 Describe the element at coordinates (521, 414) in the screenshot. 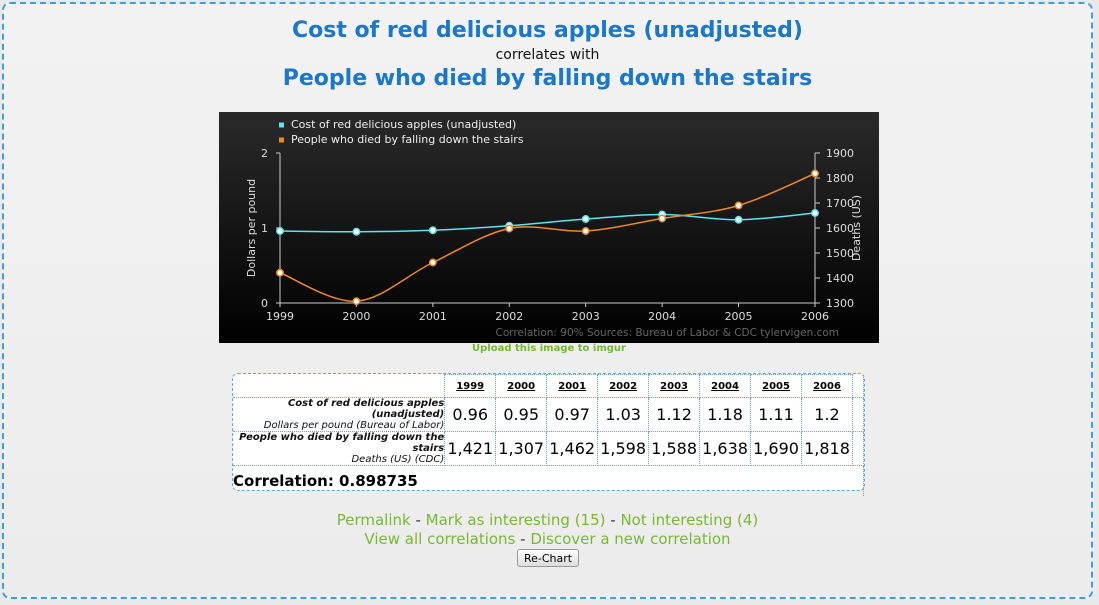

I see `cell-value: 0.95` at that location.